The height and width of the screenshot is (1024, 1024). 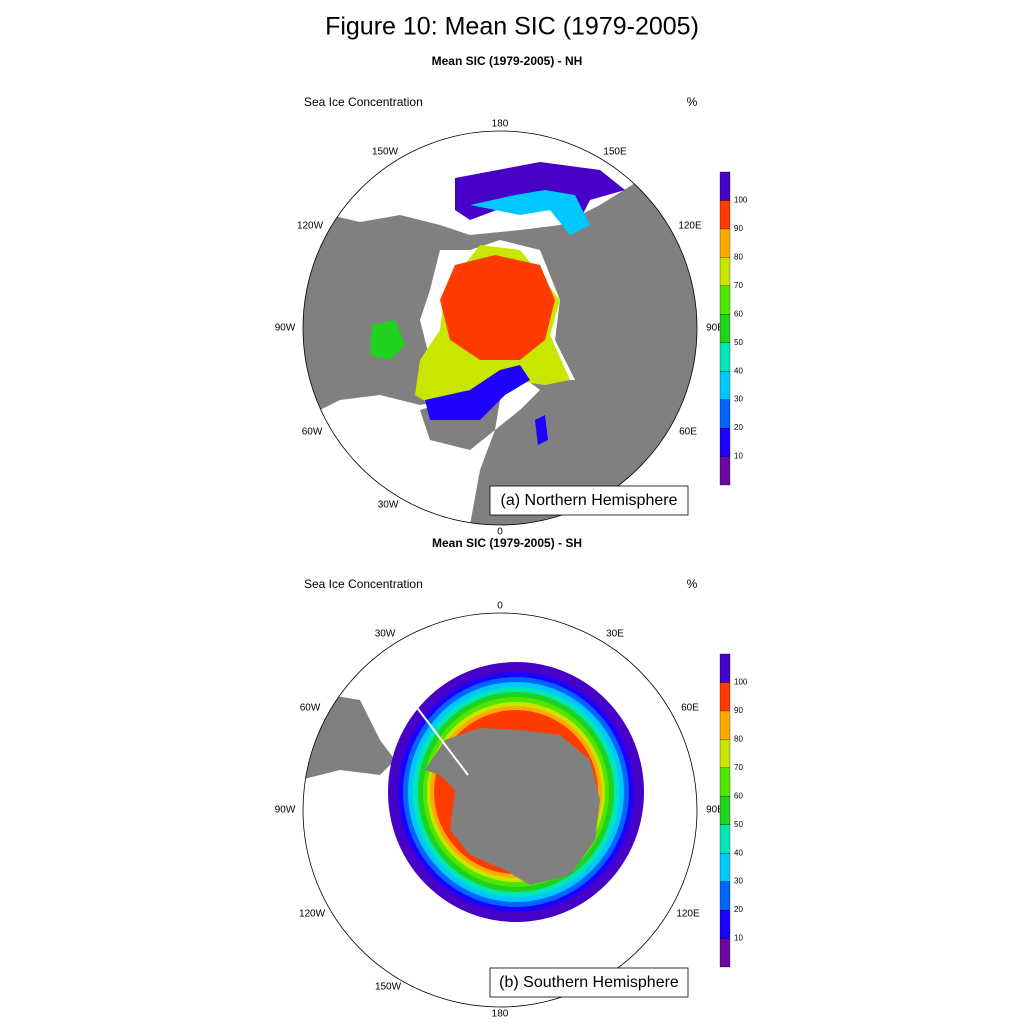 I want to click on longitude-label: 150E, so click(x=615, y=152).